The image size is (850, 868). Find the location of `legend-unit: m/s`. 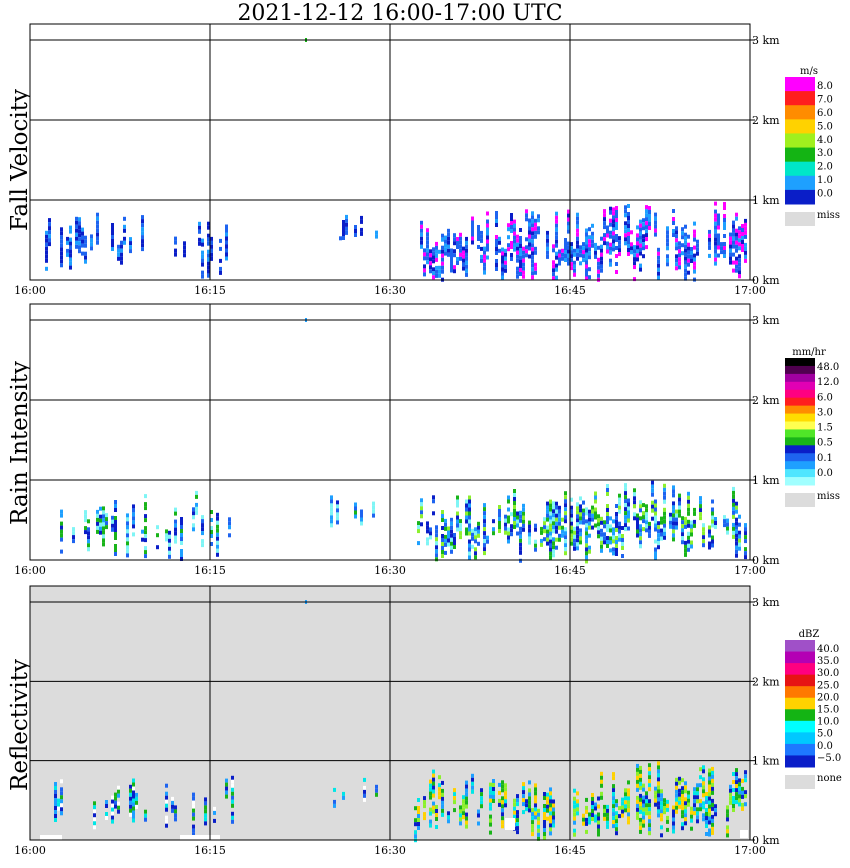

legend-unit: m/s is located at coordinates (809, 71).